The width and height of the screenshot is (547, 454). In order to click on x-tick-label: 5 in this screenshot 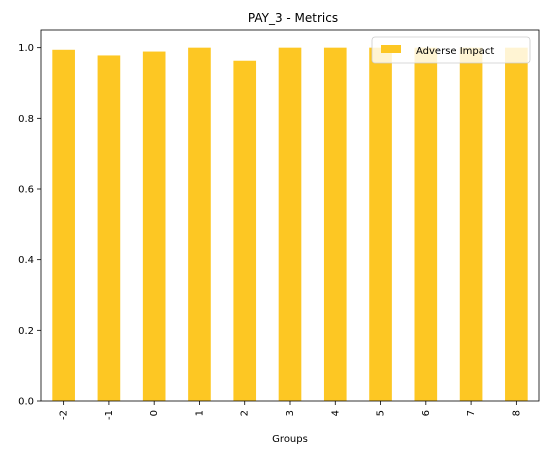, I will do `click(381, 413)`.